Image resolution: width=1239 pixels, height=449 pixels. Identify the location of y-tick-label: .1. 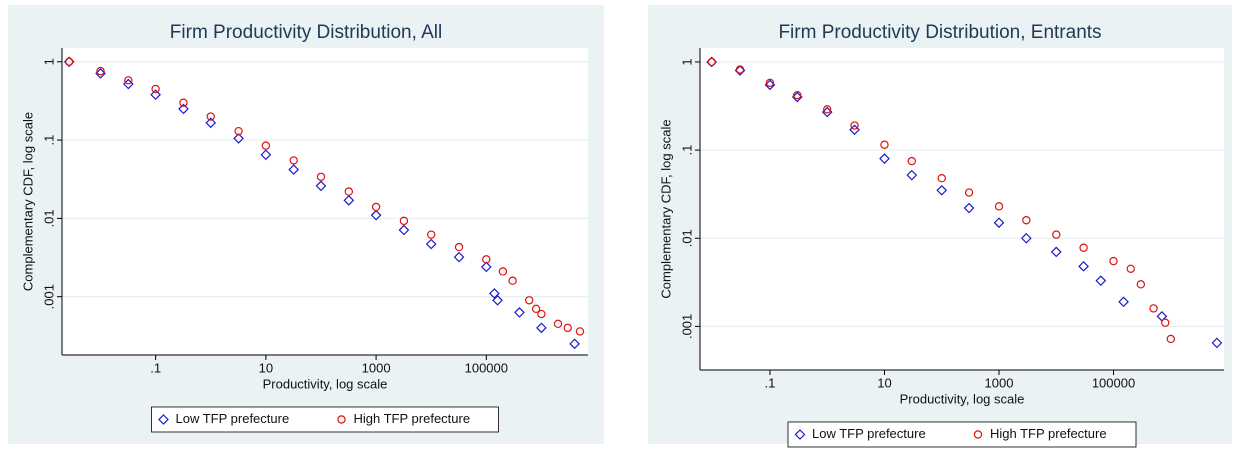
(686, 150).